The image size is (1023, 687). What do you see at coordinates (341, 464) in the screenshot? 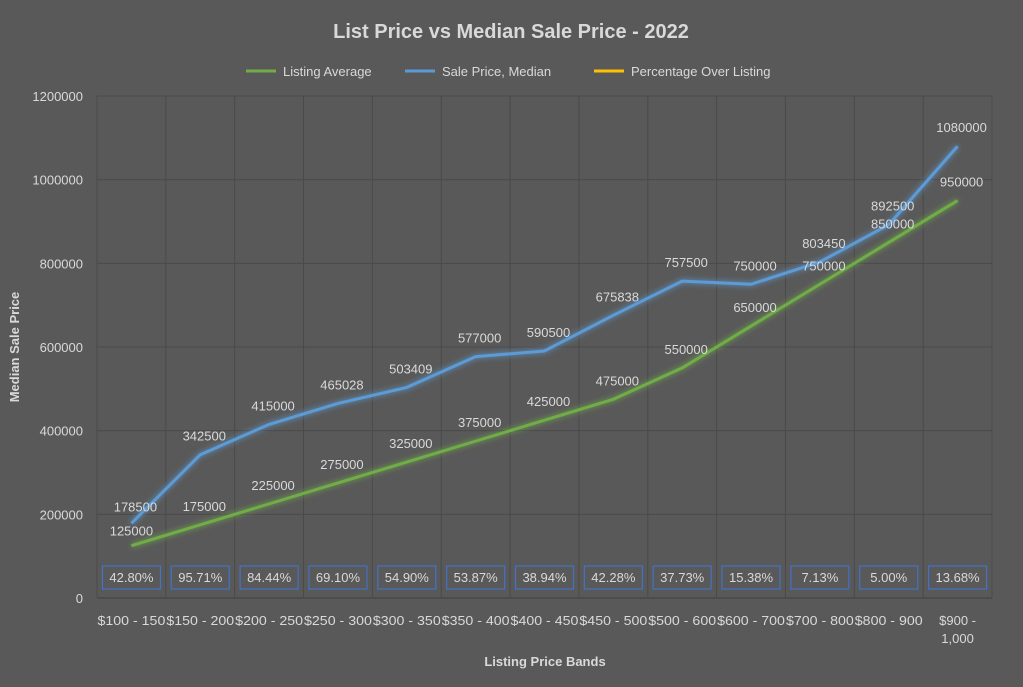
I see `data-label-listing-average: 275000` at bounding box center [341, 464].